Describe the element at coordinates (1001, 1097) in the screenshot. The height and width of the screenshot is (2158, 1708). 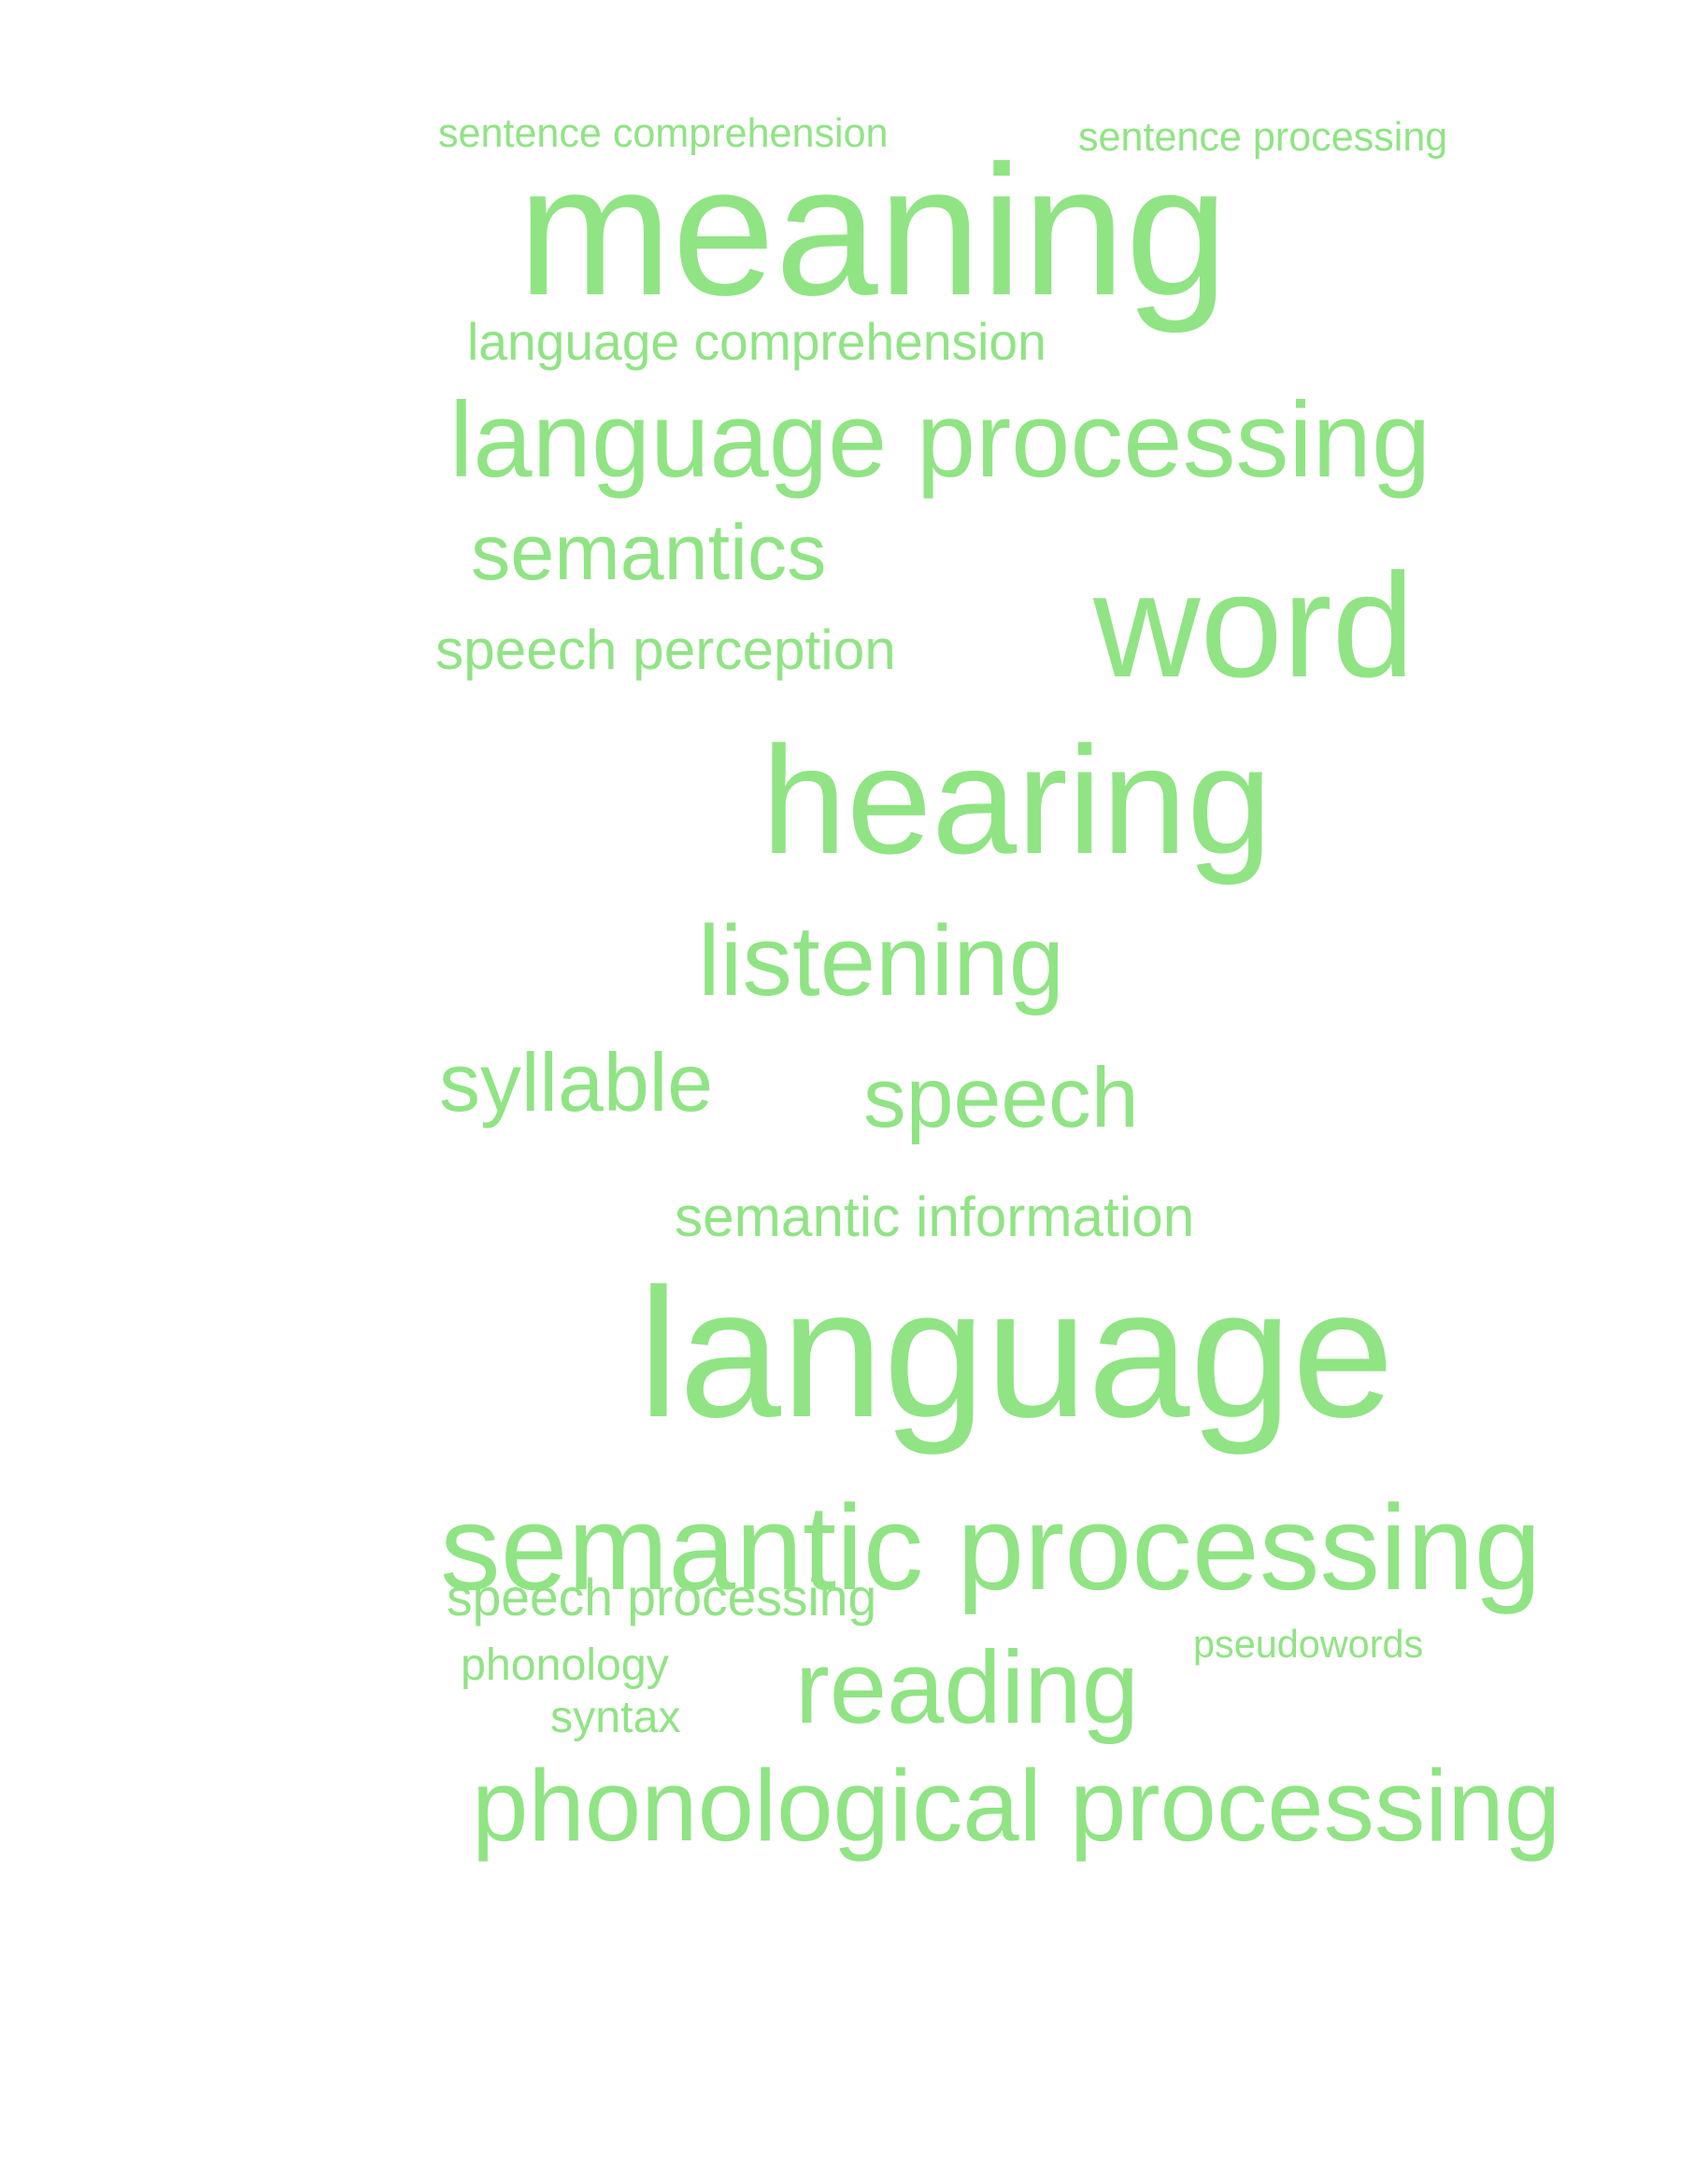
I see `word-speech: speech` at that location.